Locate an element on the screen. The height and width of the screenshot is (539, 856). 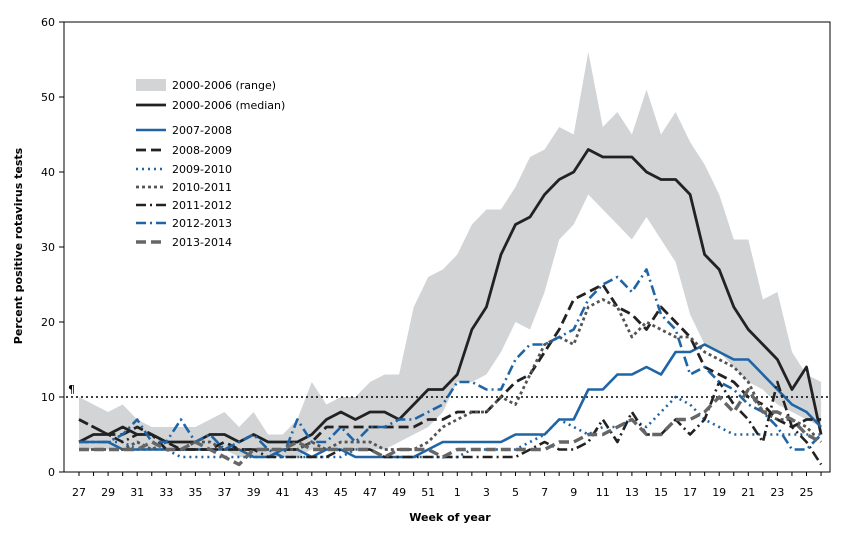
legend-label-2000-2006 (median): 2000-2006 (median) is located at coordinates (228, 105).